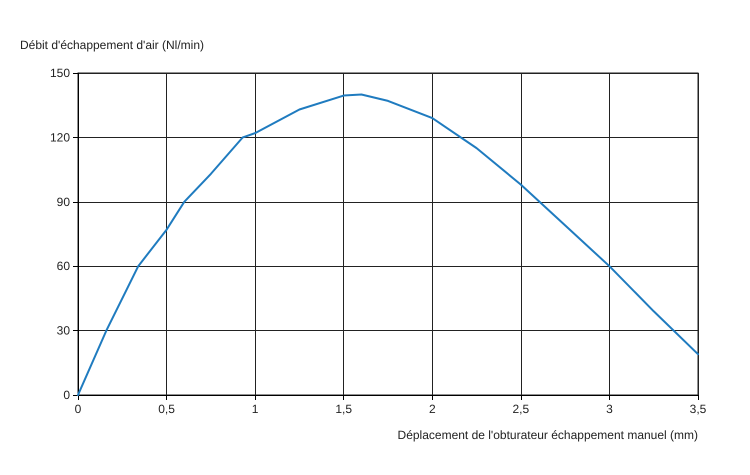  What do you see at coordinates (112, 45) in the screenshot?
I see `y-axis-title: Débit d'échappement d'air (Nl/min)` at bounding box center [112, 45].